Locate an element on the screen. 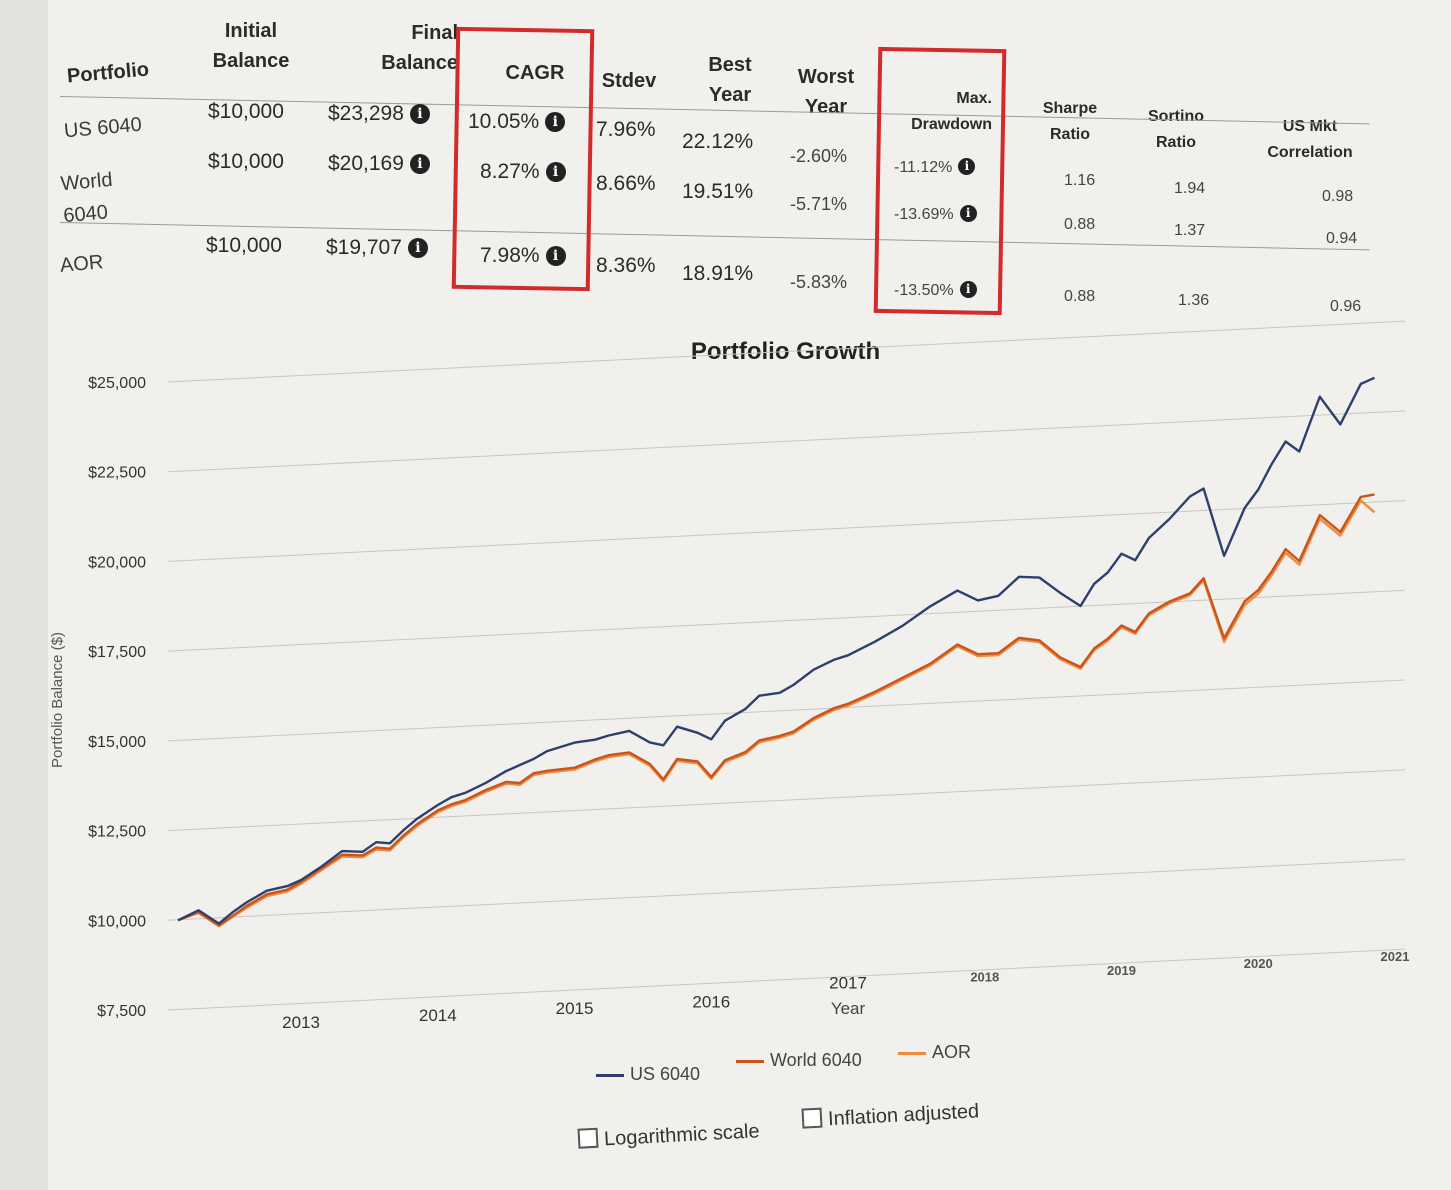 This screenshot has height=1190, width=1451. y-tick-label: $12,500 is located at coordinates (117, 832).